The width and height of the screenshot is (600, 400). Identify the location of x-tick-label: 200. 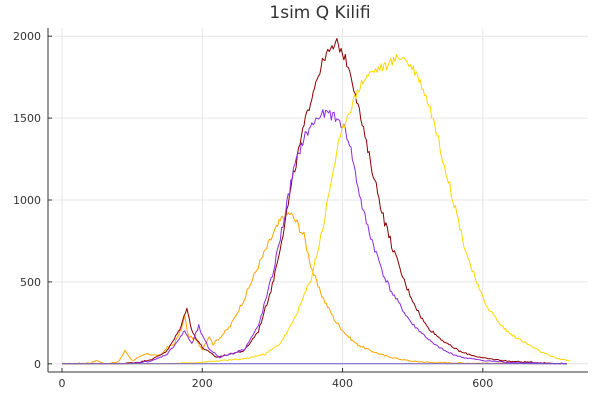
(202, 383).